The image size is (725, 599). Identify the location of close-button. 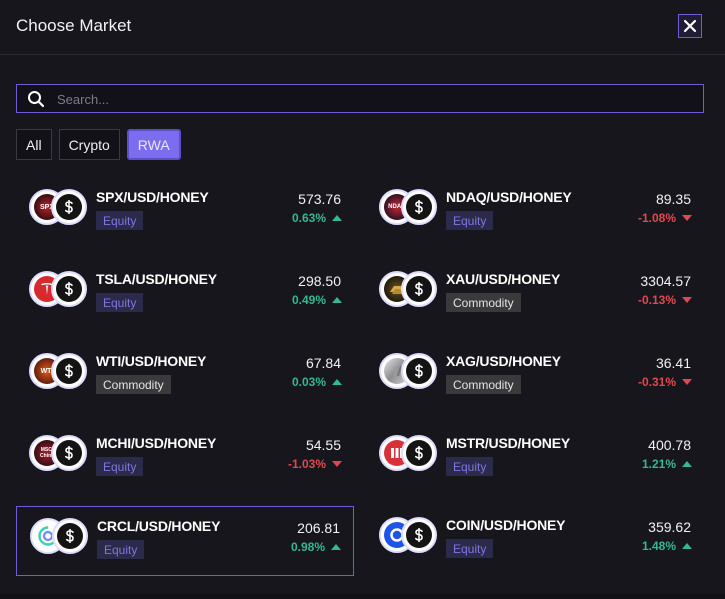
(690, 26).